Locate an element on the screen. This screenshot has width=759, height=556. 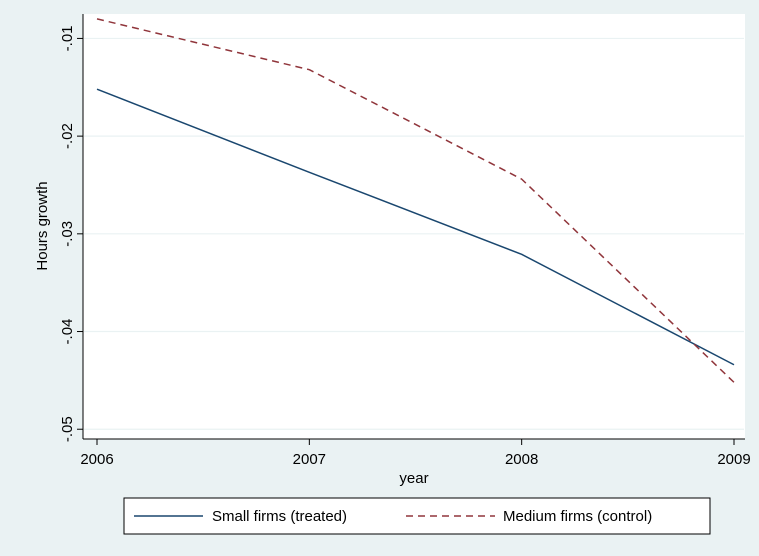
legend-label-small-firms: Small firms (treated) is located at coordinates (279, 516).